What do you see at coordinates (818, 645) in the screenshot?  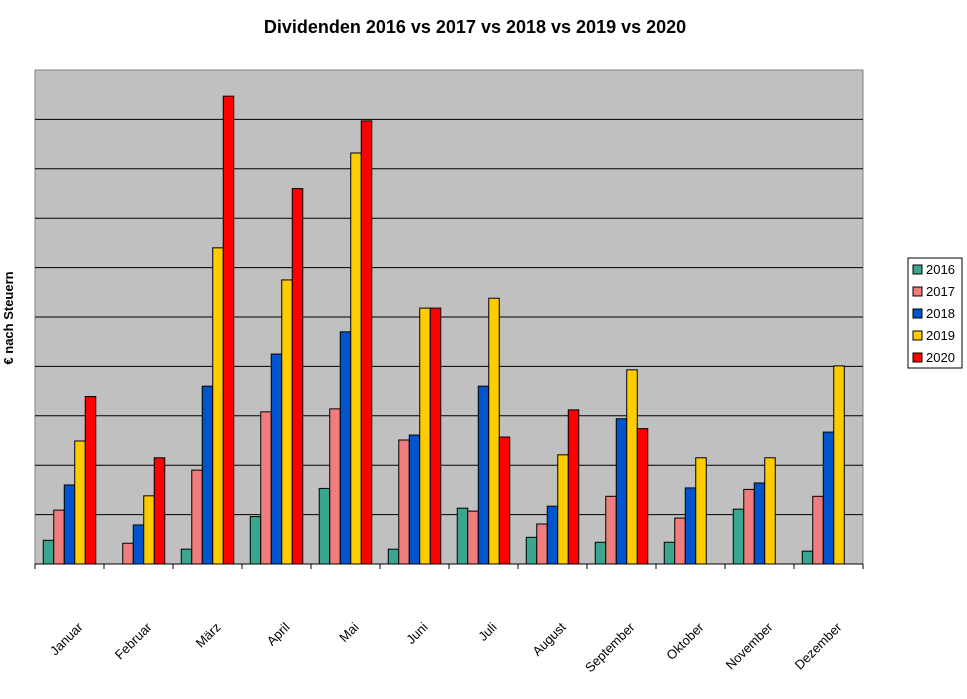 I see `x-tick-label: Dezember` at bounding box center [818, 645].